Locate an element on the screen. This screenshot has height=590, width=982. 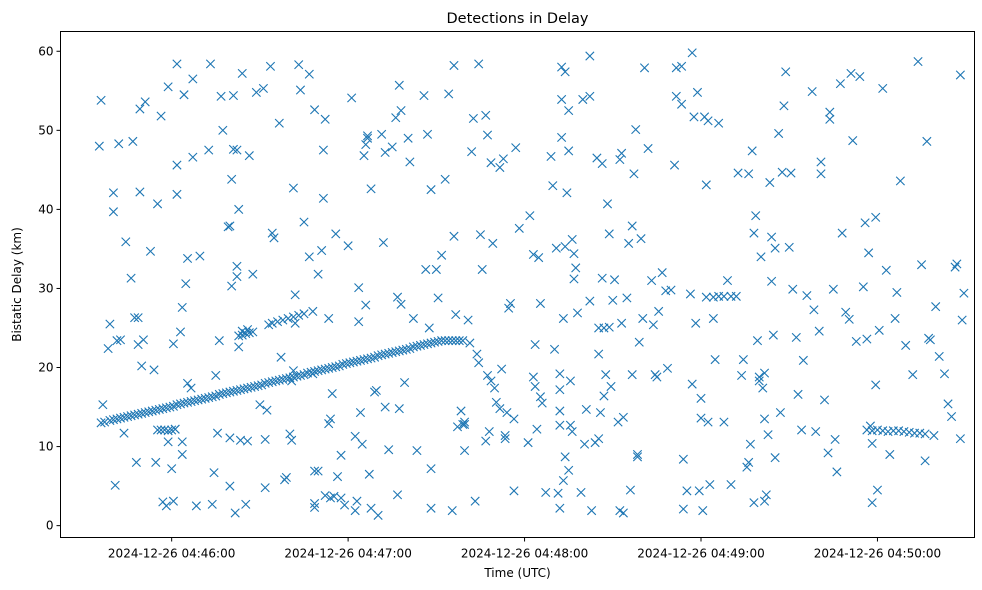
chart-title: Detections in Delay is located at coordinates (517, 19).